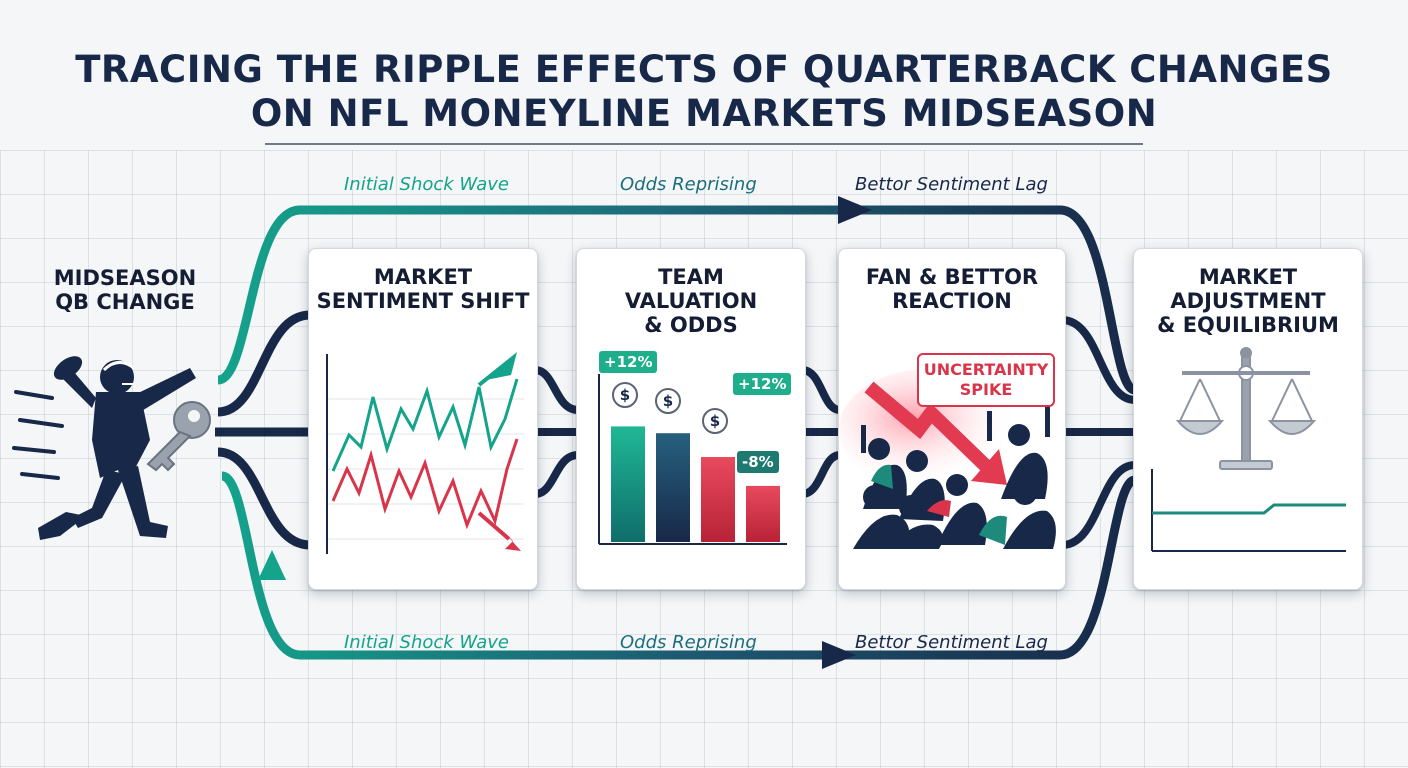 This screenshot has height=768, width=1408. I want to click on card-2-title-line-3: & ODDS, so click(691, 325).